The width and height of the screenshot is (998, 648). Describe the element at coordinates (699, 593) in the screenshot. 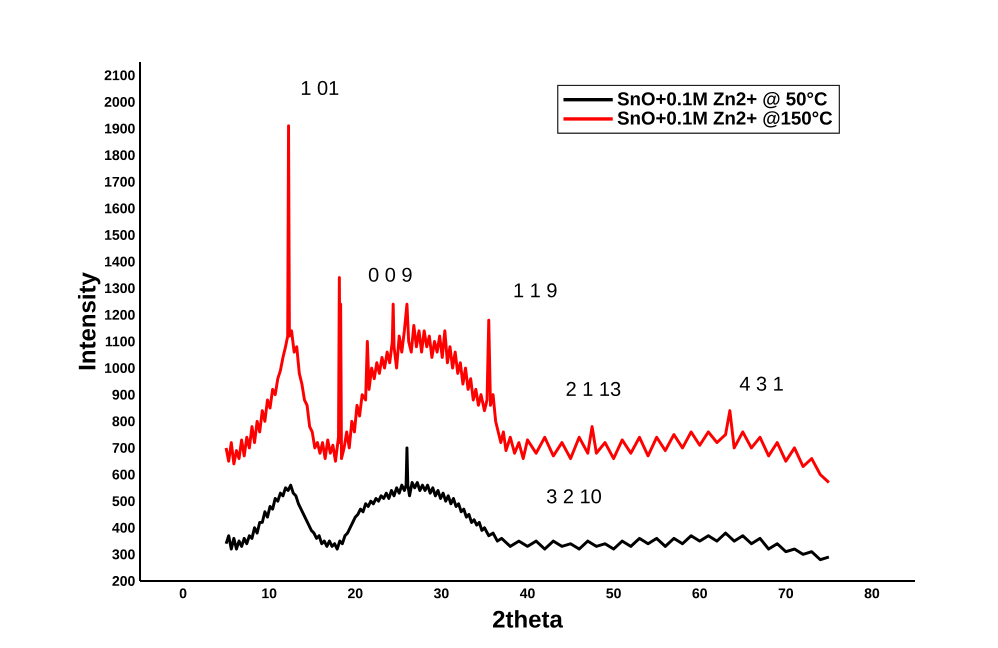

I see `x-tick-label: 60` at that location.